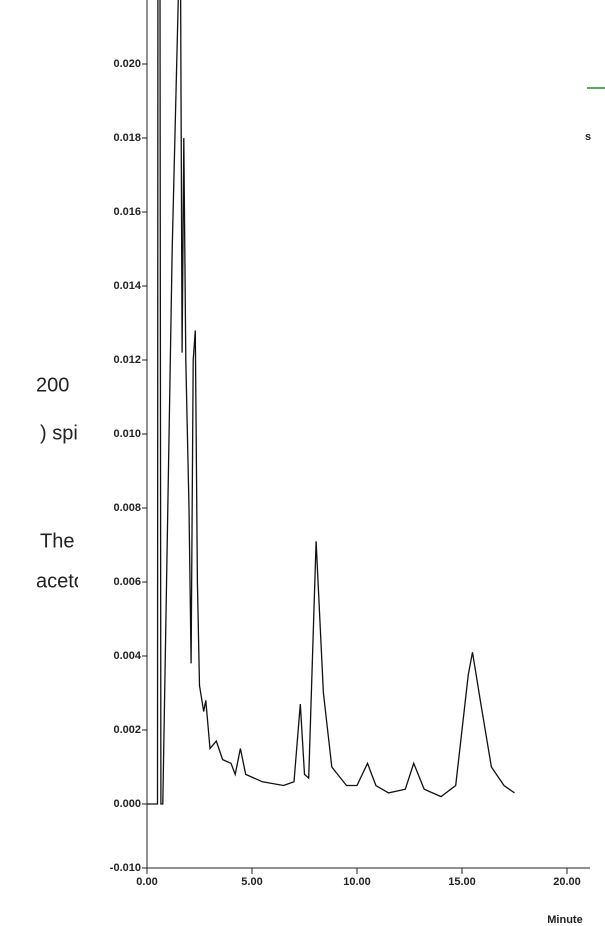  I want to click on y-tick-label: 0.010, so click(127, 434).